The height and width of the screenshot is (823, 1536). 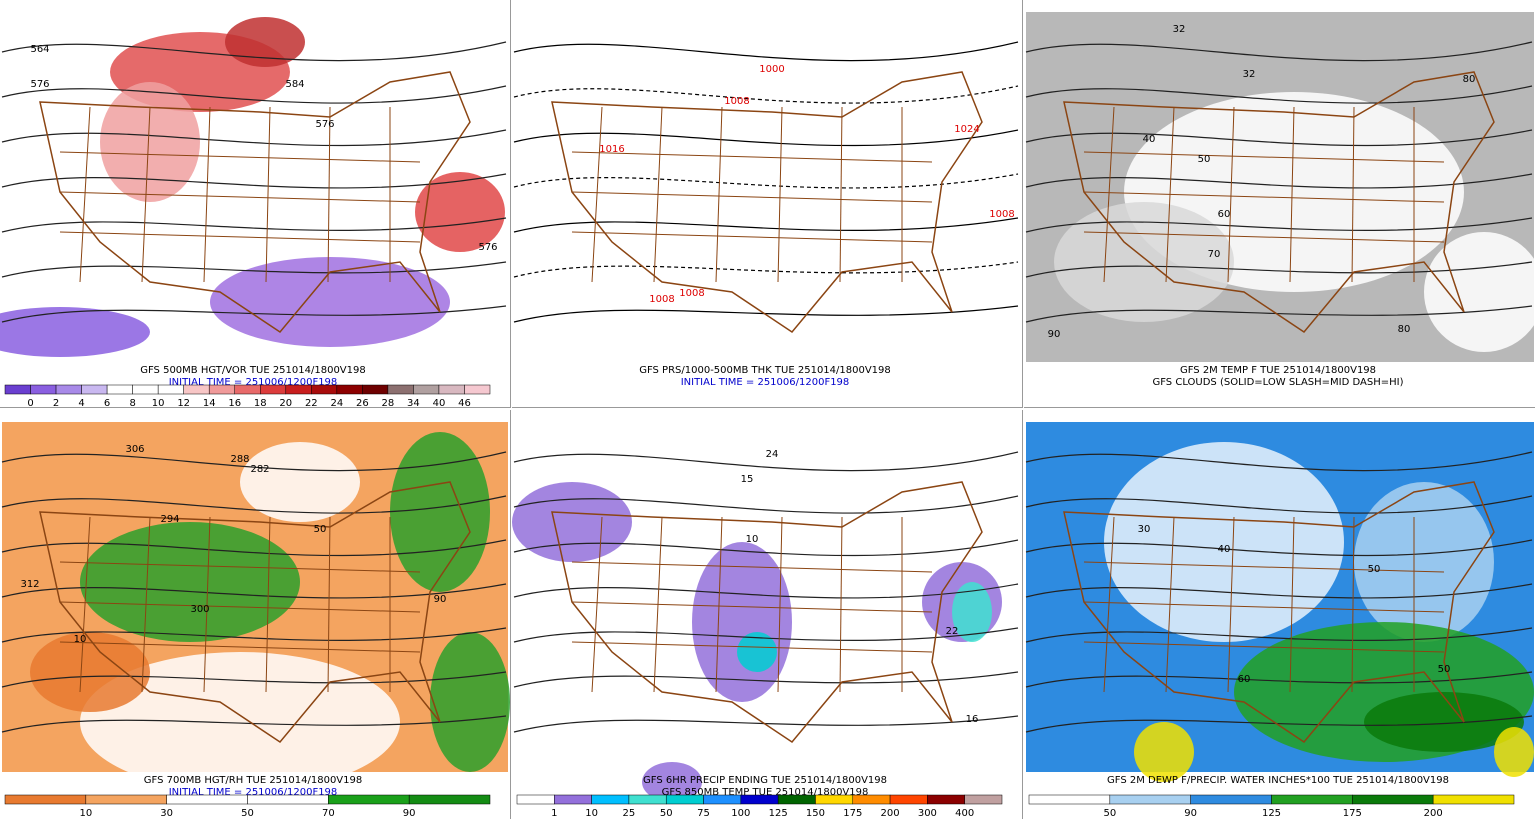 I want to click on map-label: 40, so click(x=1224, y=549).